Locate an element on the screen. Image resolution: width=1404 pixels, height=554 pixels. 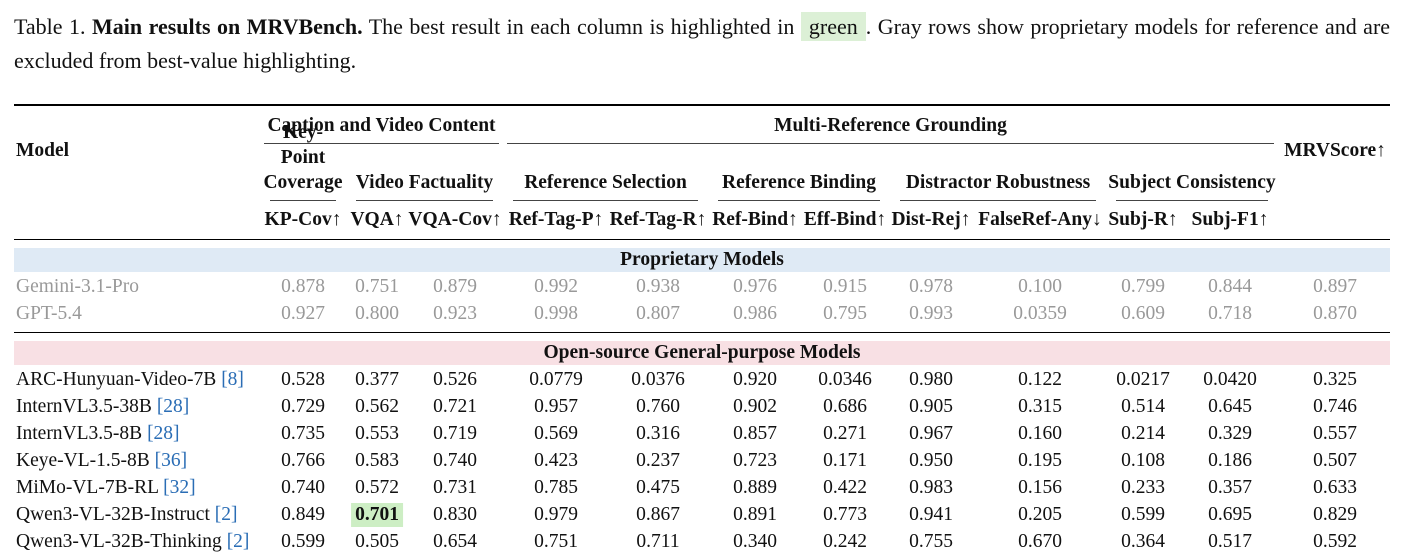
cell-value: 0.654 is located at coordinates (455, 541).